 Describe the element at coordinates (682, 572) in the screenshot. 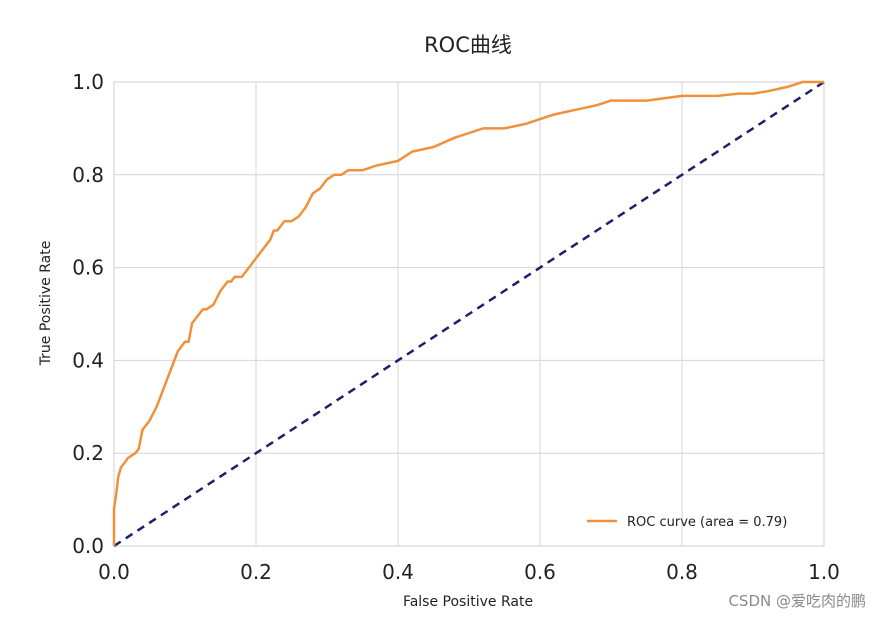

I see `x-tick-label: 0.8` at that location.